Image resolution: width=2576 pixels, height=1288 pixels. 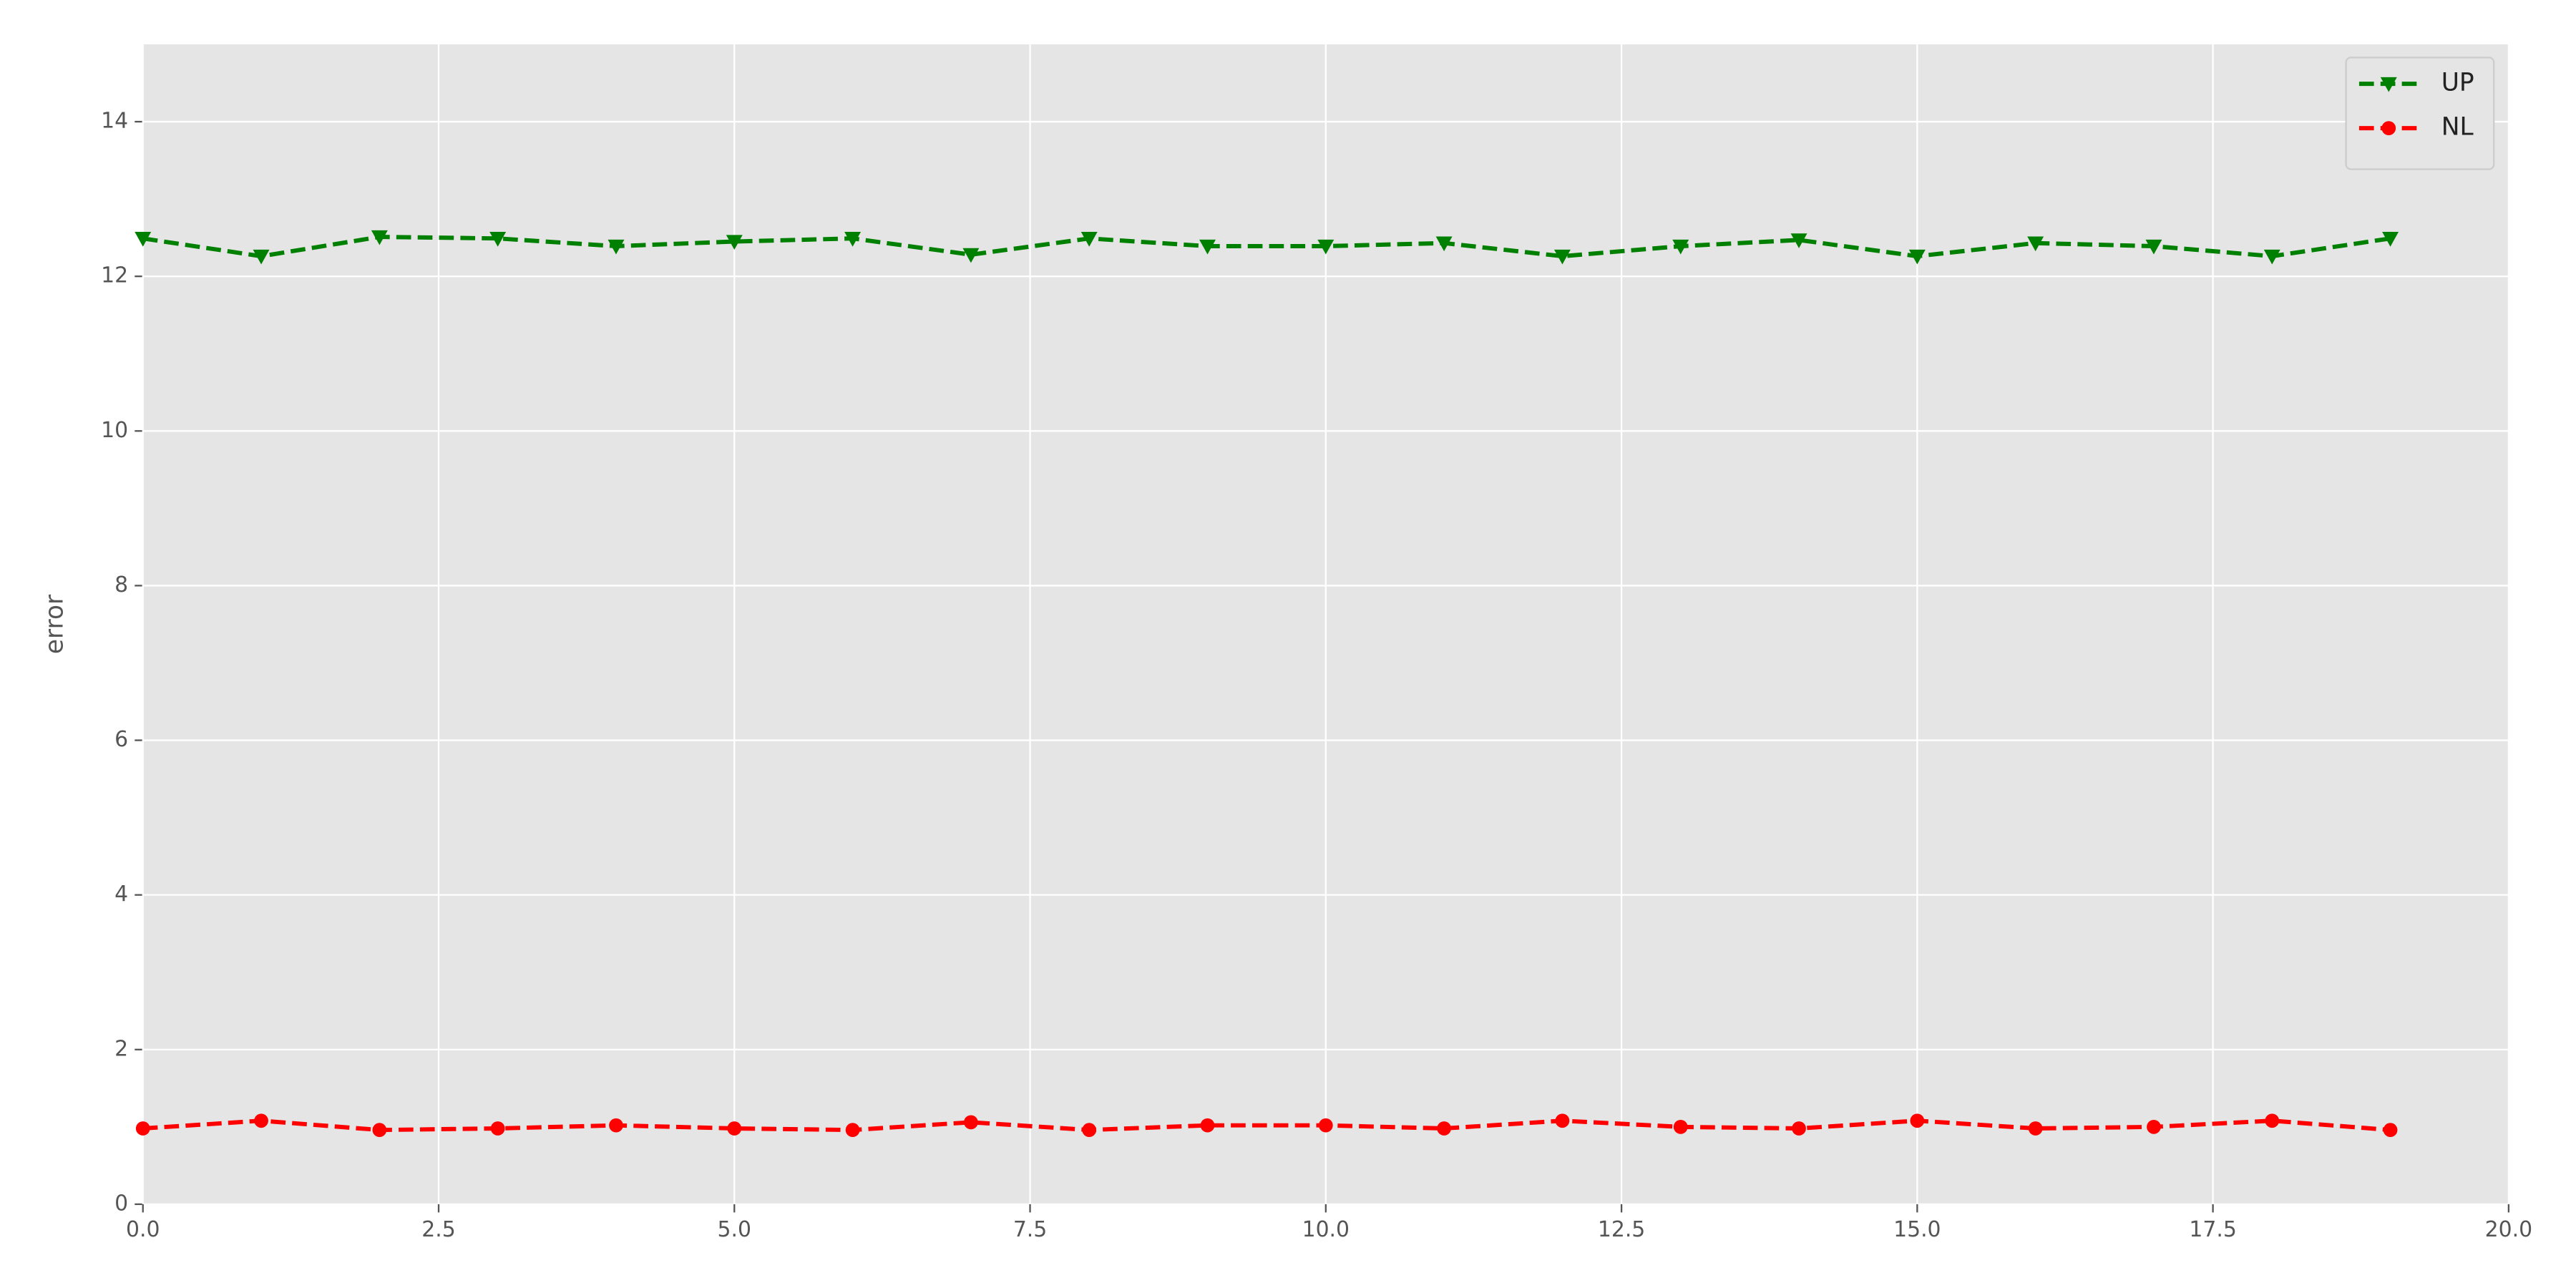 What do you see at coordinates (143, 1229) in the screenshot?
I see `x-tick-label: 0.0` at bounding box center [143, 1229].